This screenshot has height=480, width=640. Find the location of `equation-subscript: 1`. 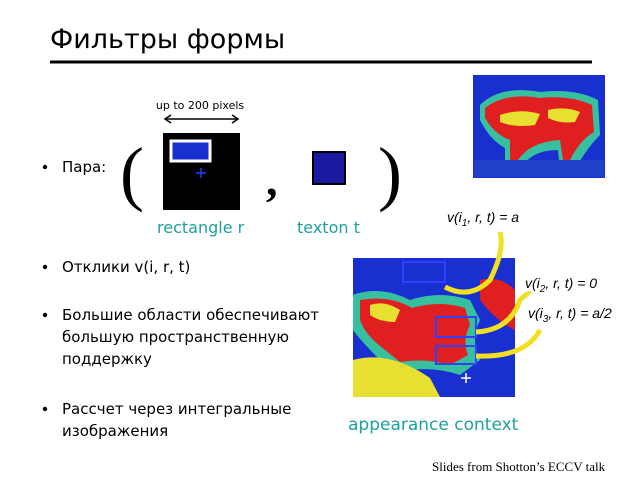

equation-subscript: 1 is located at coordinates (465, 223).